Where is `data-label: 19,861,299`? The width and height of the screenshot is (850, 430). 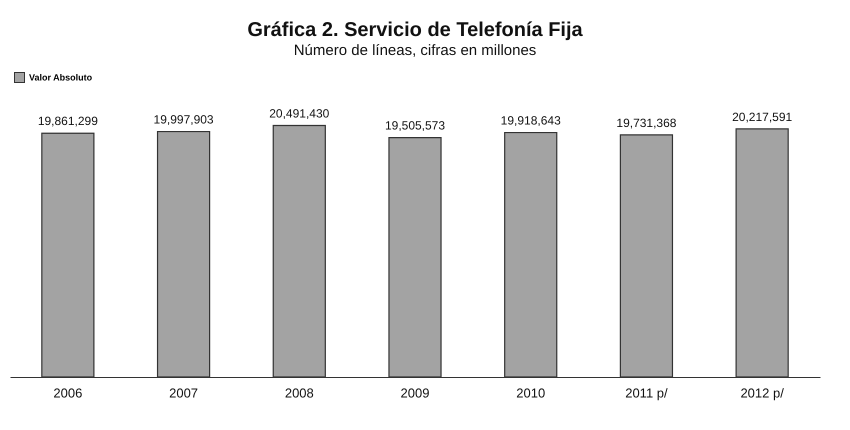 data-label: 19,861,299 is located at coordinates (68, 121).